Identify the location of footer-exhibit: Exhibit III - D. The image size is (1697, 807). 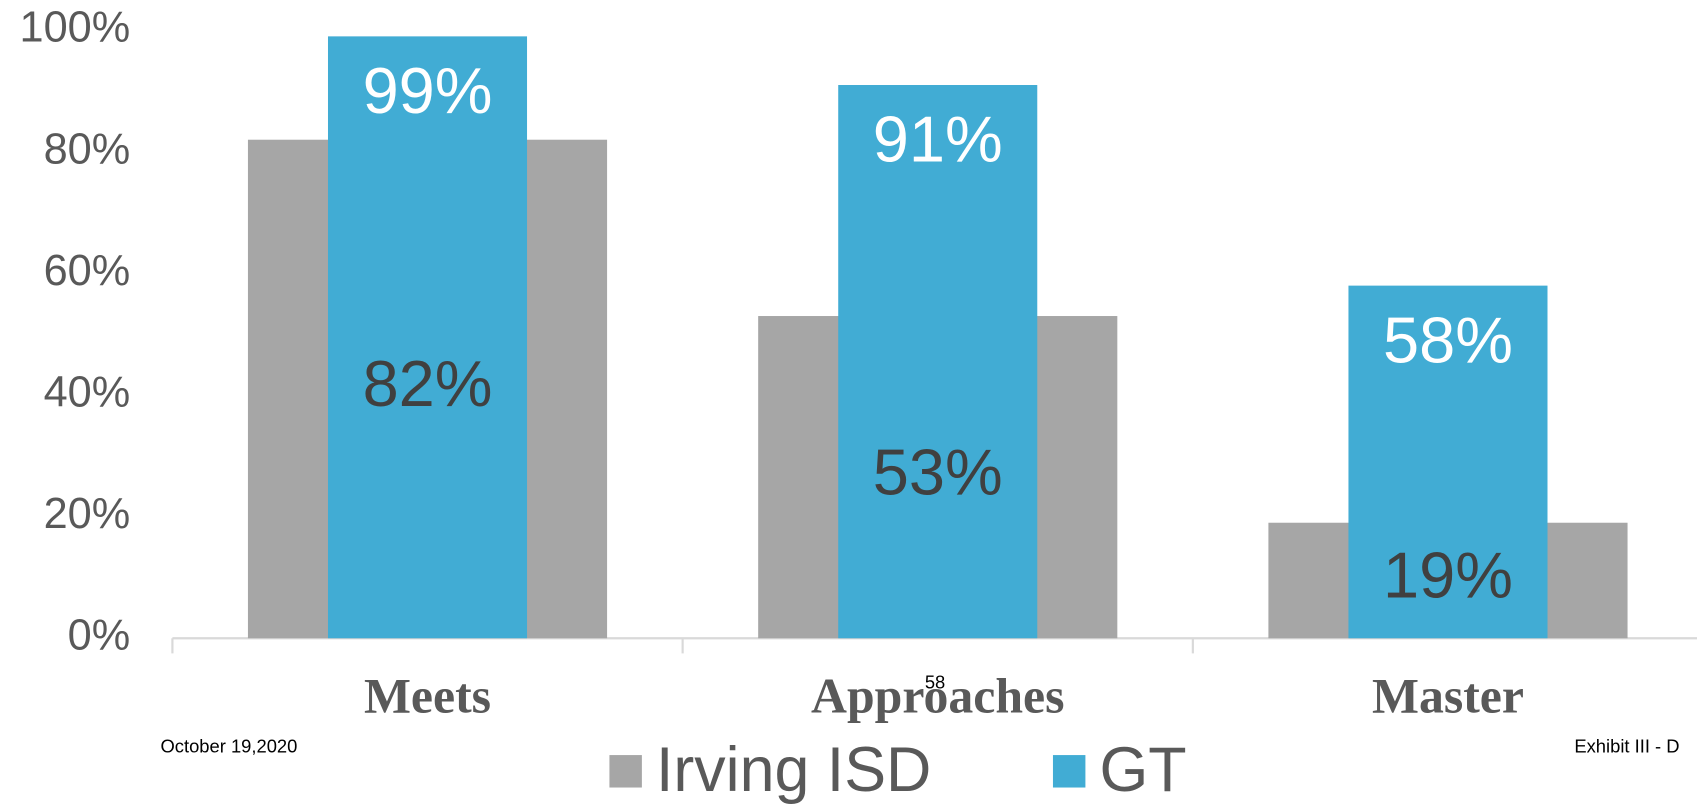
(1626, 745).